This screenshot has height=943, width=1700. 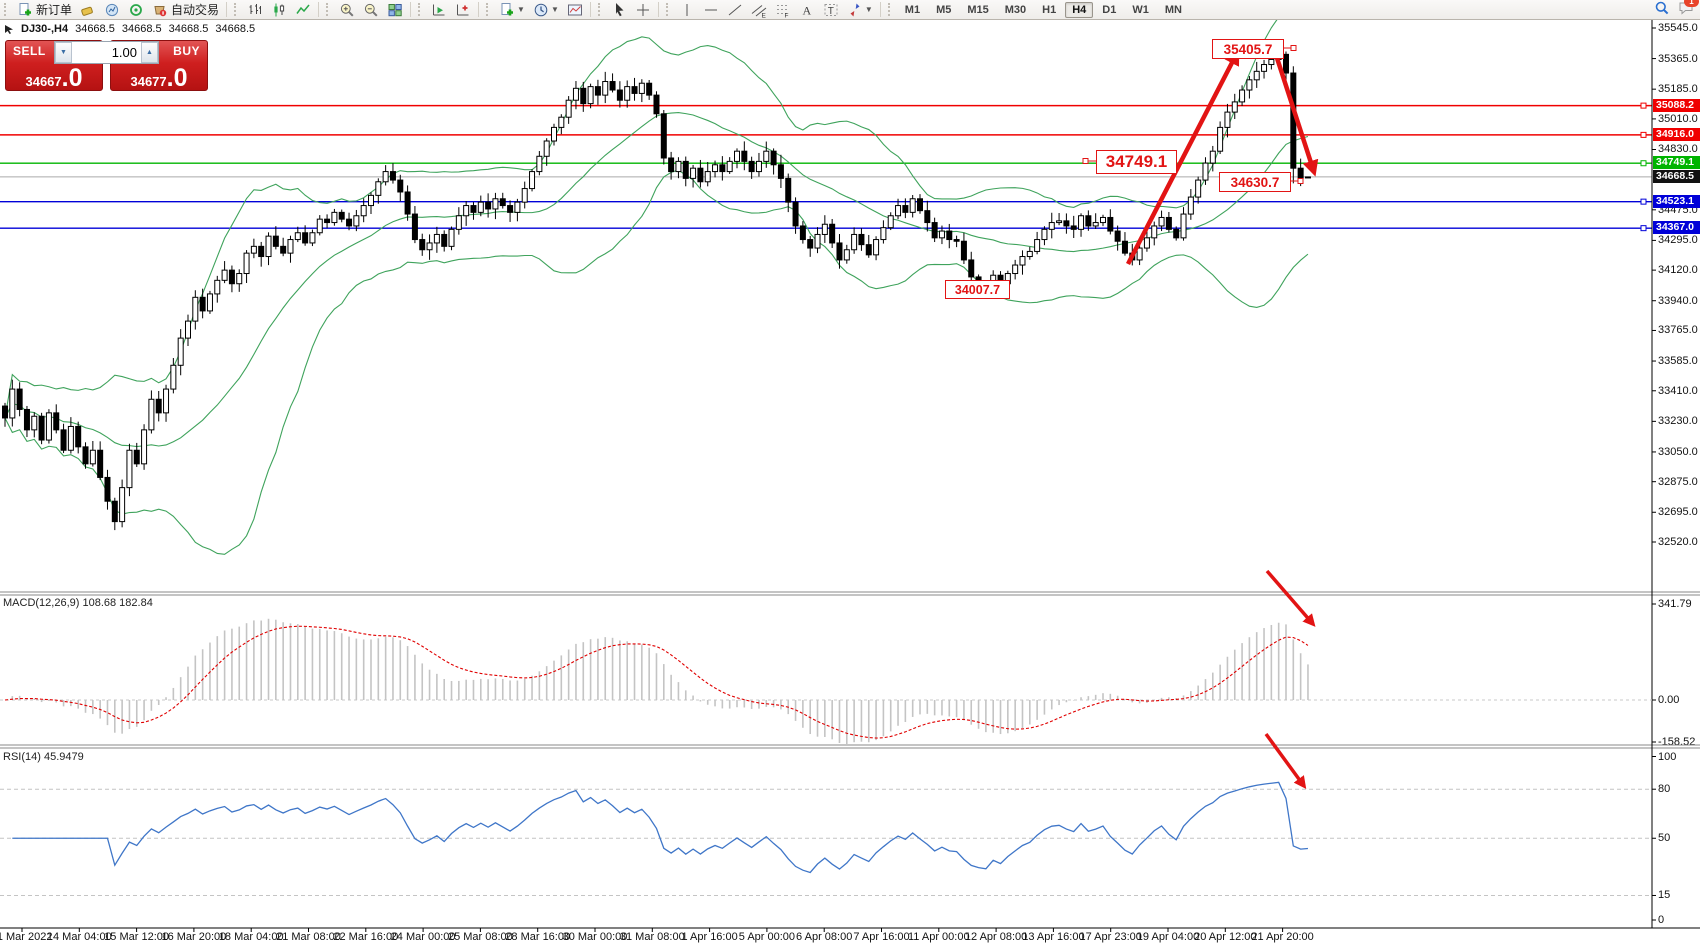 What do you see at coordinates (195, 10) in the screenshot?
I see `autotrade-label: 自动交易` at bounding box center [195, 10].